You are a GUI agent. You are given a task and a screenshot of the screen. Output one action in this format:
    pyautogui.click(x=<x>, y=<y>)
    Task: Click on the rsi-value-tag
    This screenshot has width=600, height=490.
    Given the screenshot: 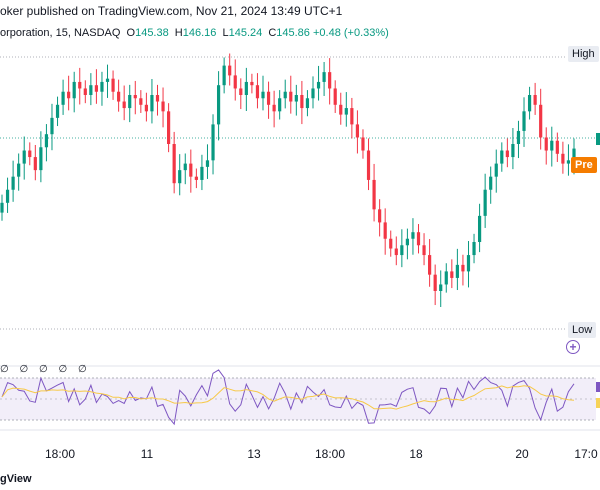 What is the action you would take?
    pyautogui.click(x=598, y=387)
    